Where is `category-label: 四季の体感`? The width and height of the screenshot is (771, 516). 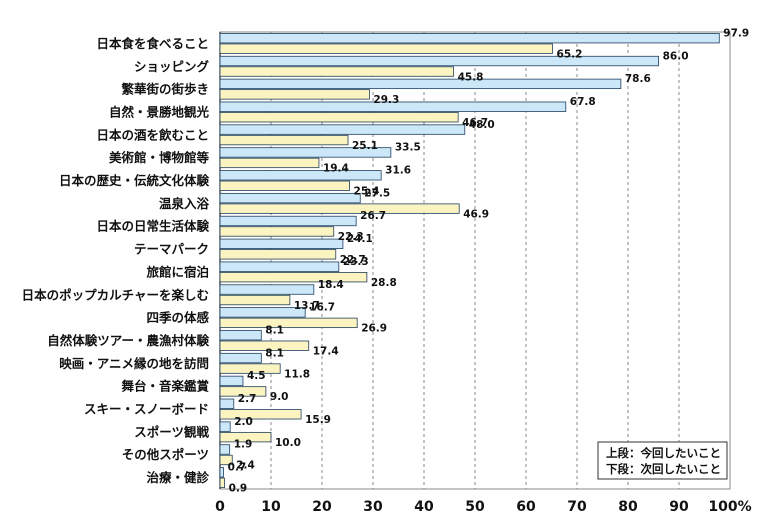 category-label: 四季の体感 is located at coordinates (177, 317).